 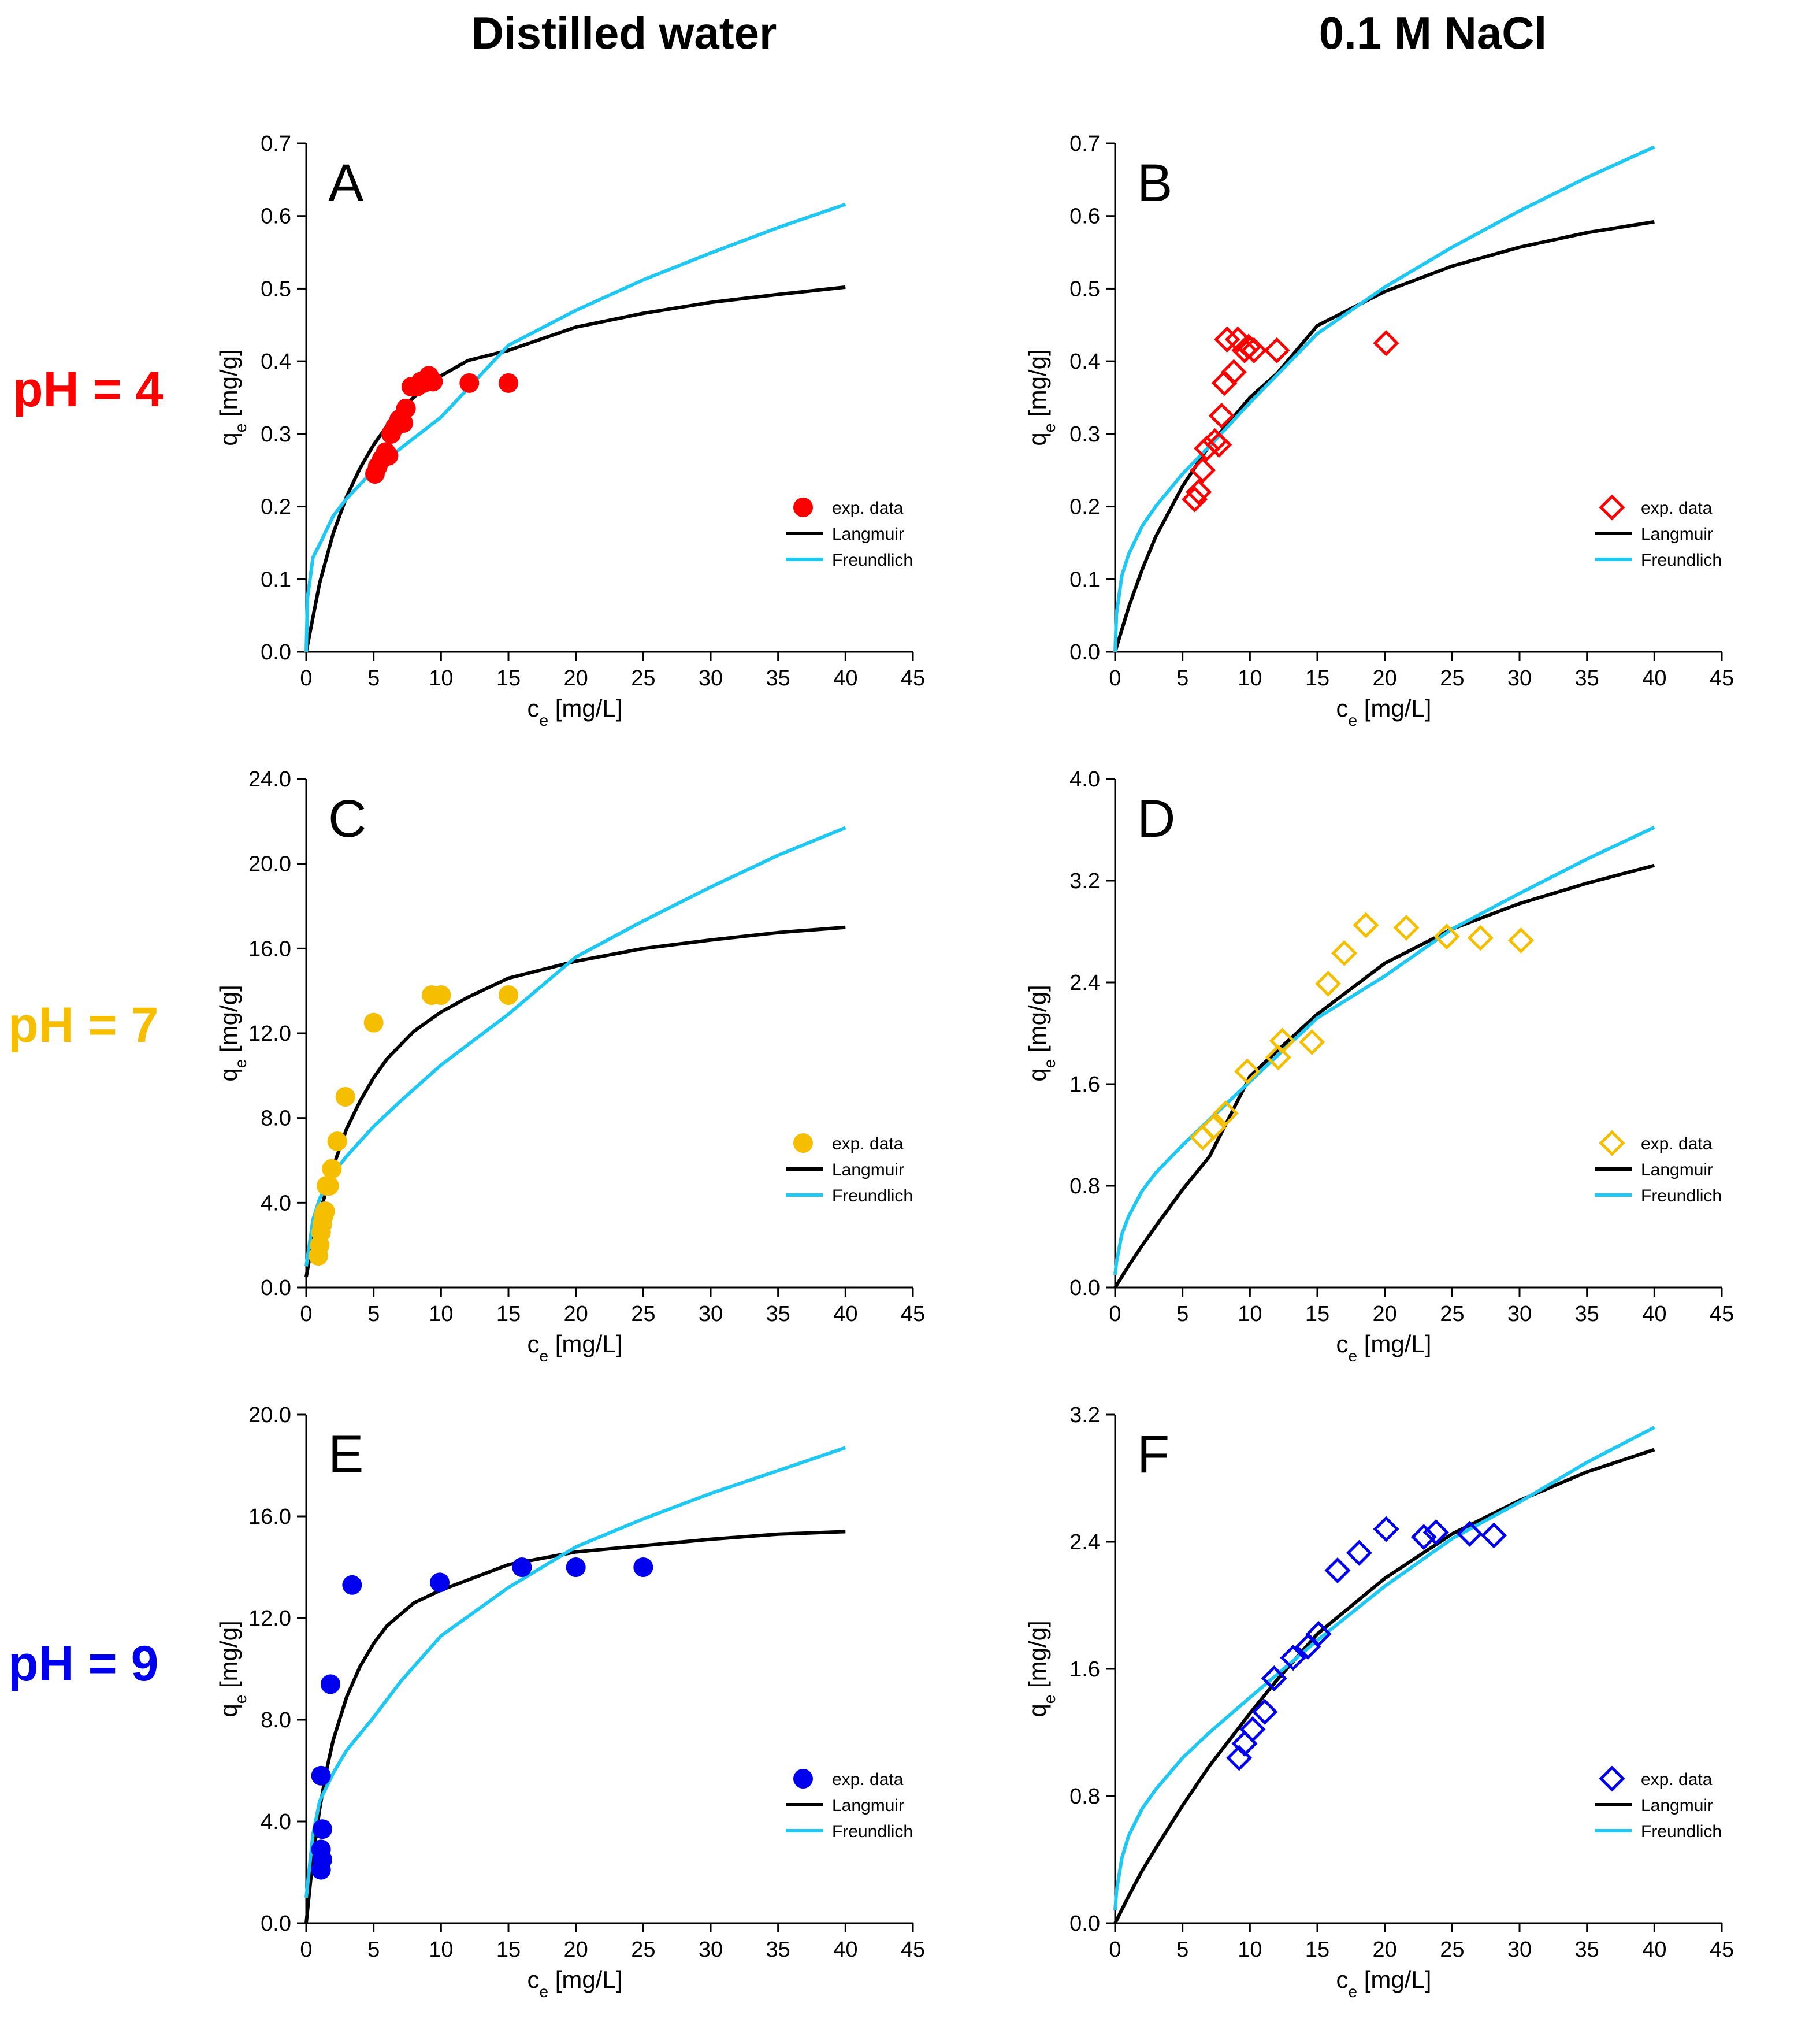 I want to click on y-tick-label: 0.6, so click(x=1084, y=217).